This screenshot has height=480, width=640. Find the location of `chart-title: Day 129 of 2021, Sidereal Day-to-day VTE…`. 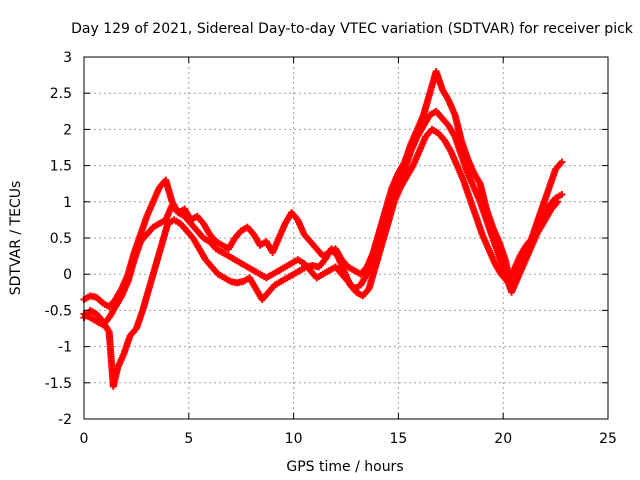

chart-title: Day 129 of 2021, Sidereal Day-to-day VTE… is located at coordinates (352, 29).